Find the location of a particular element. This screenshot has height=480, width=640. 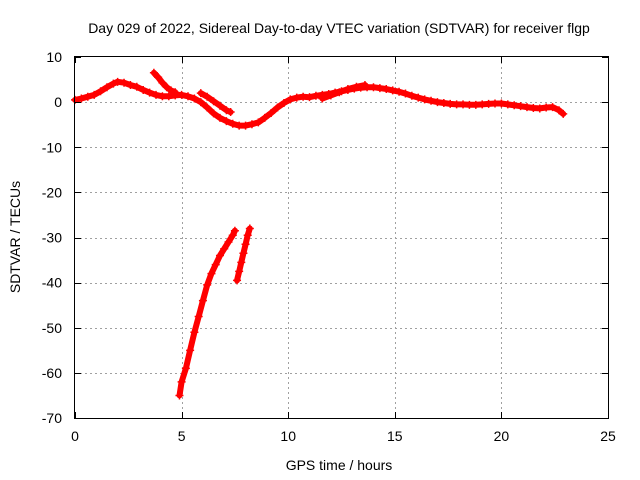

series-branch-early-morning is located at coordinates (164, 82).